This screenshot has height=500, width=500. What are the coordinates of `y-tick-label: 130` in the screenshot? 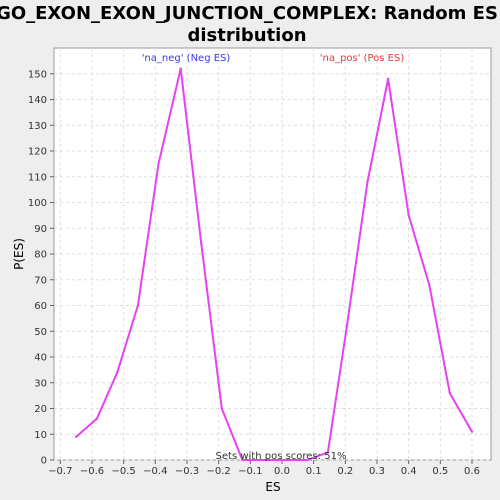 It's located at (37, 126).